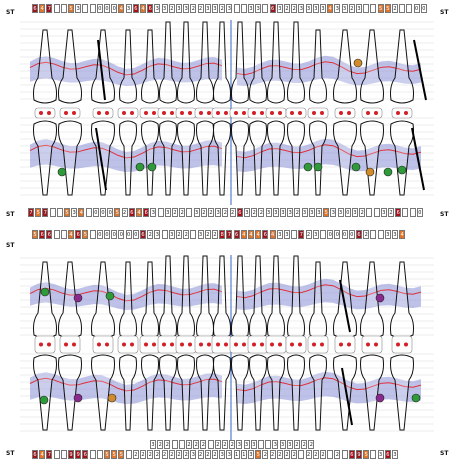  Describe the element at coordinates (101, 159) in the screenshot. I see `missing-tooth-slash` at that location.